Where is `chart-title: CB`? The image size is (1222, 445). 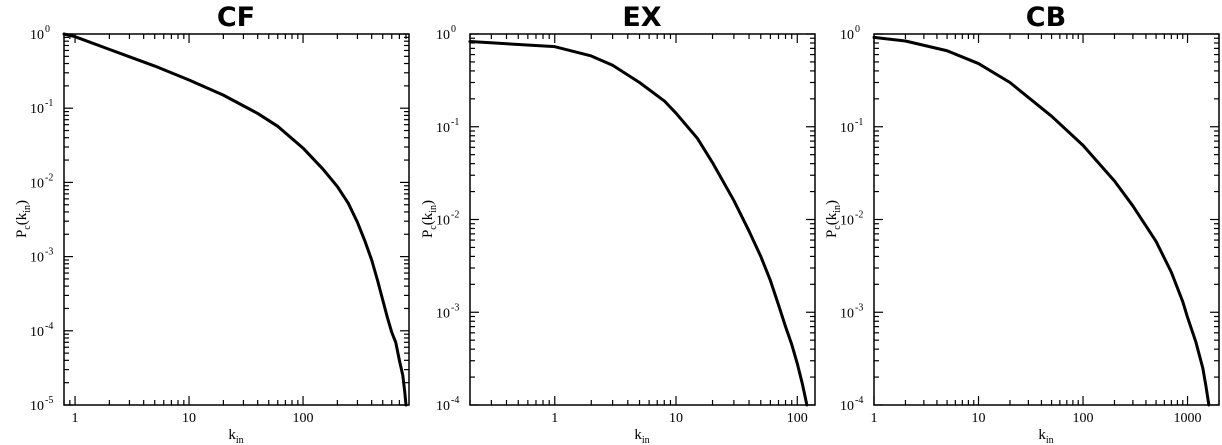
chart-title: CB is located at coordinates (1046, 17).